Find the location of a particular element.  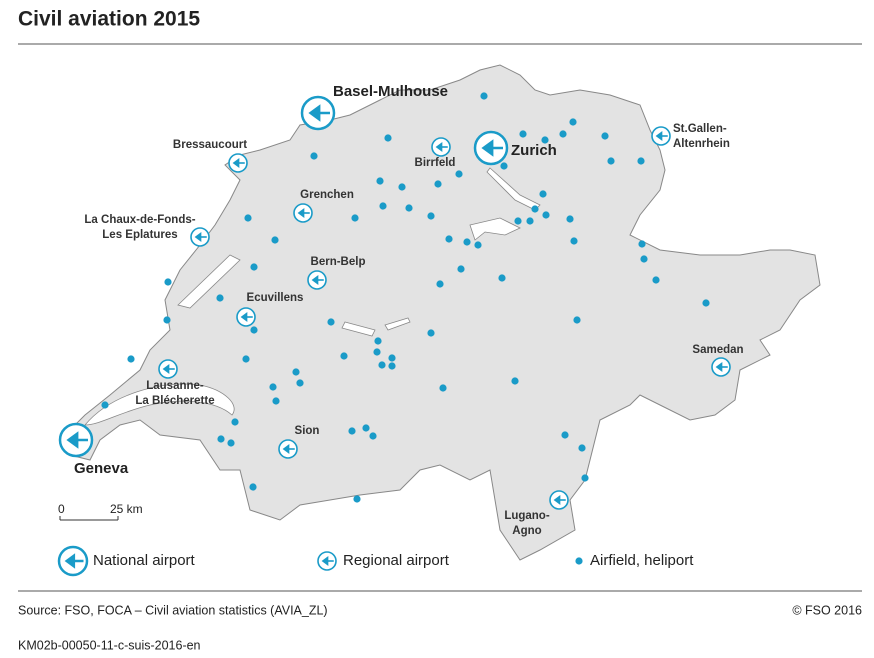

title: Civil aviation 2015 is located at coordinates (109, 19).